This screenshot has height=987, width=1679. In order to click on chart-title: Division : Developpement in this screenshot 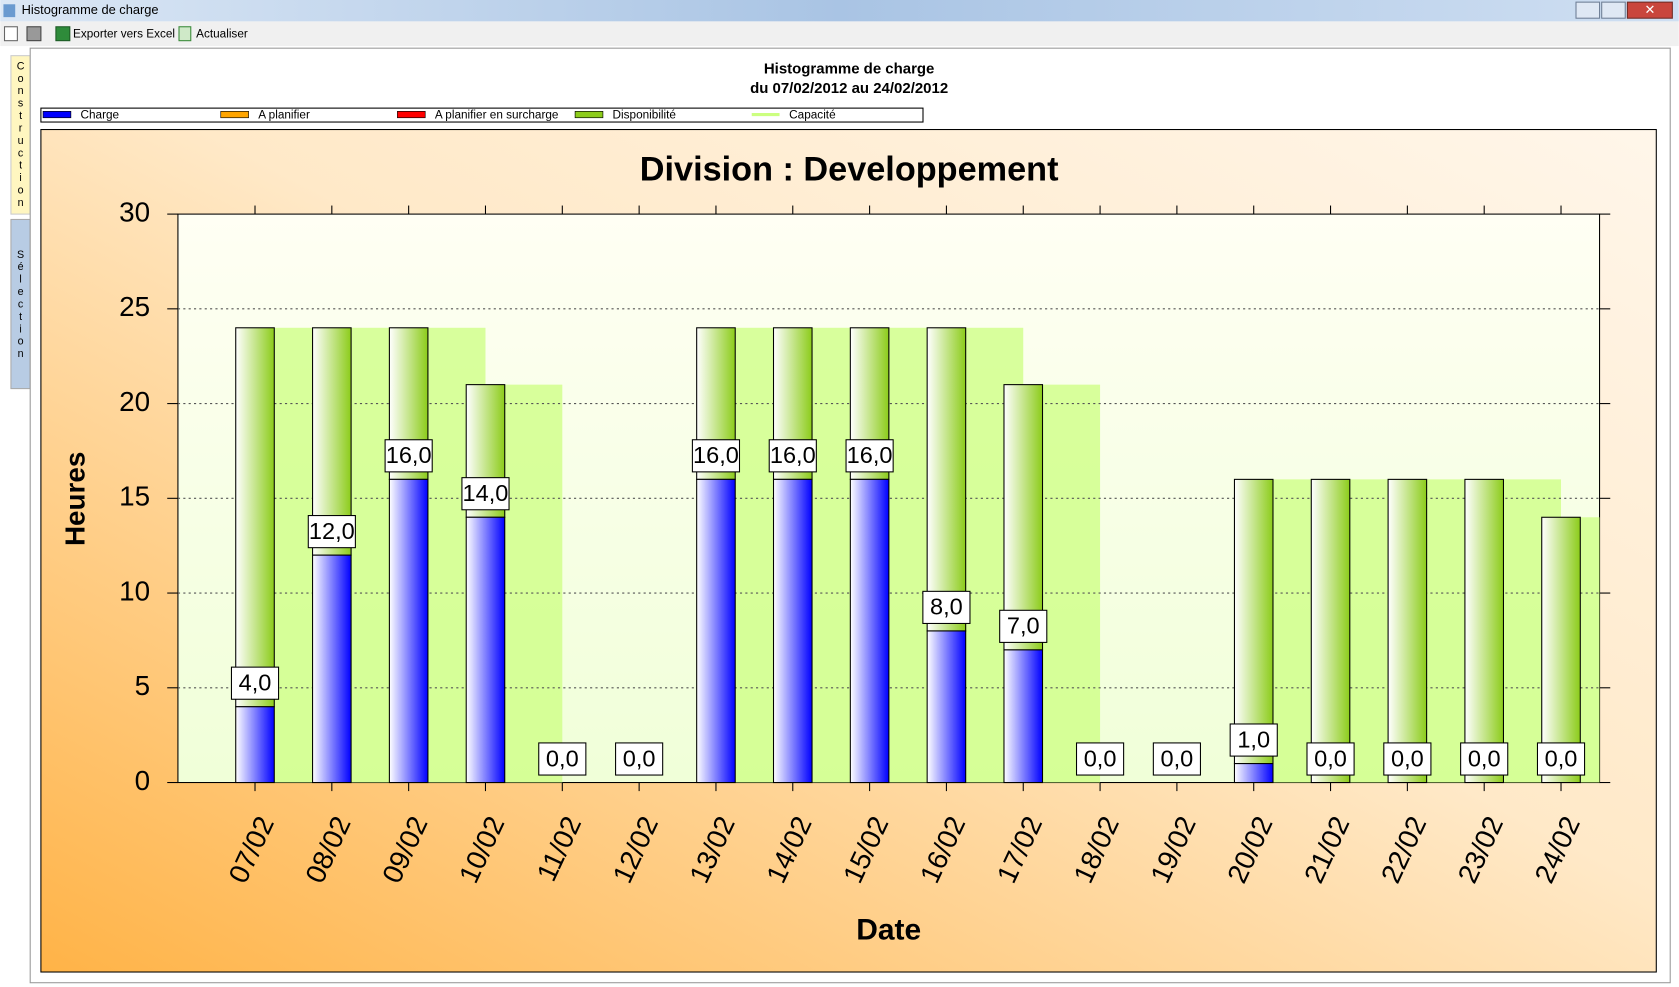, I will do `click(849, 169)`.